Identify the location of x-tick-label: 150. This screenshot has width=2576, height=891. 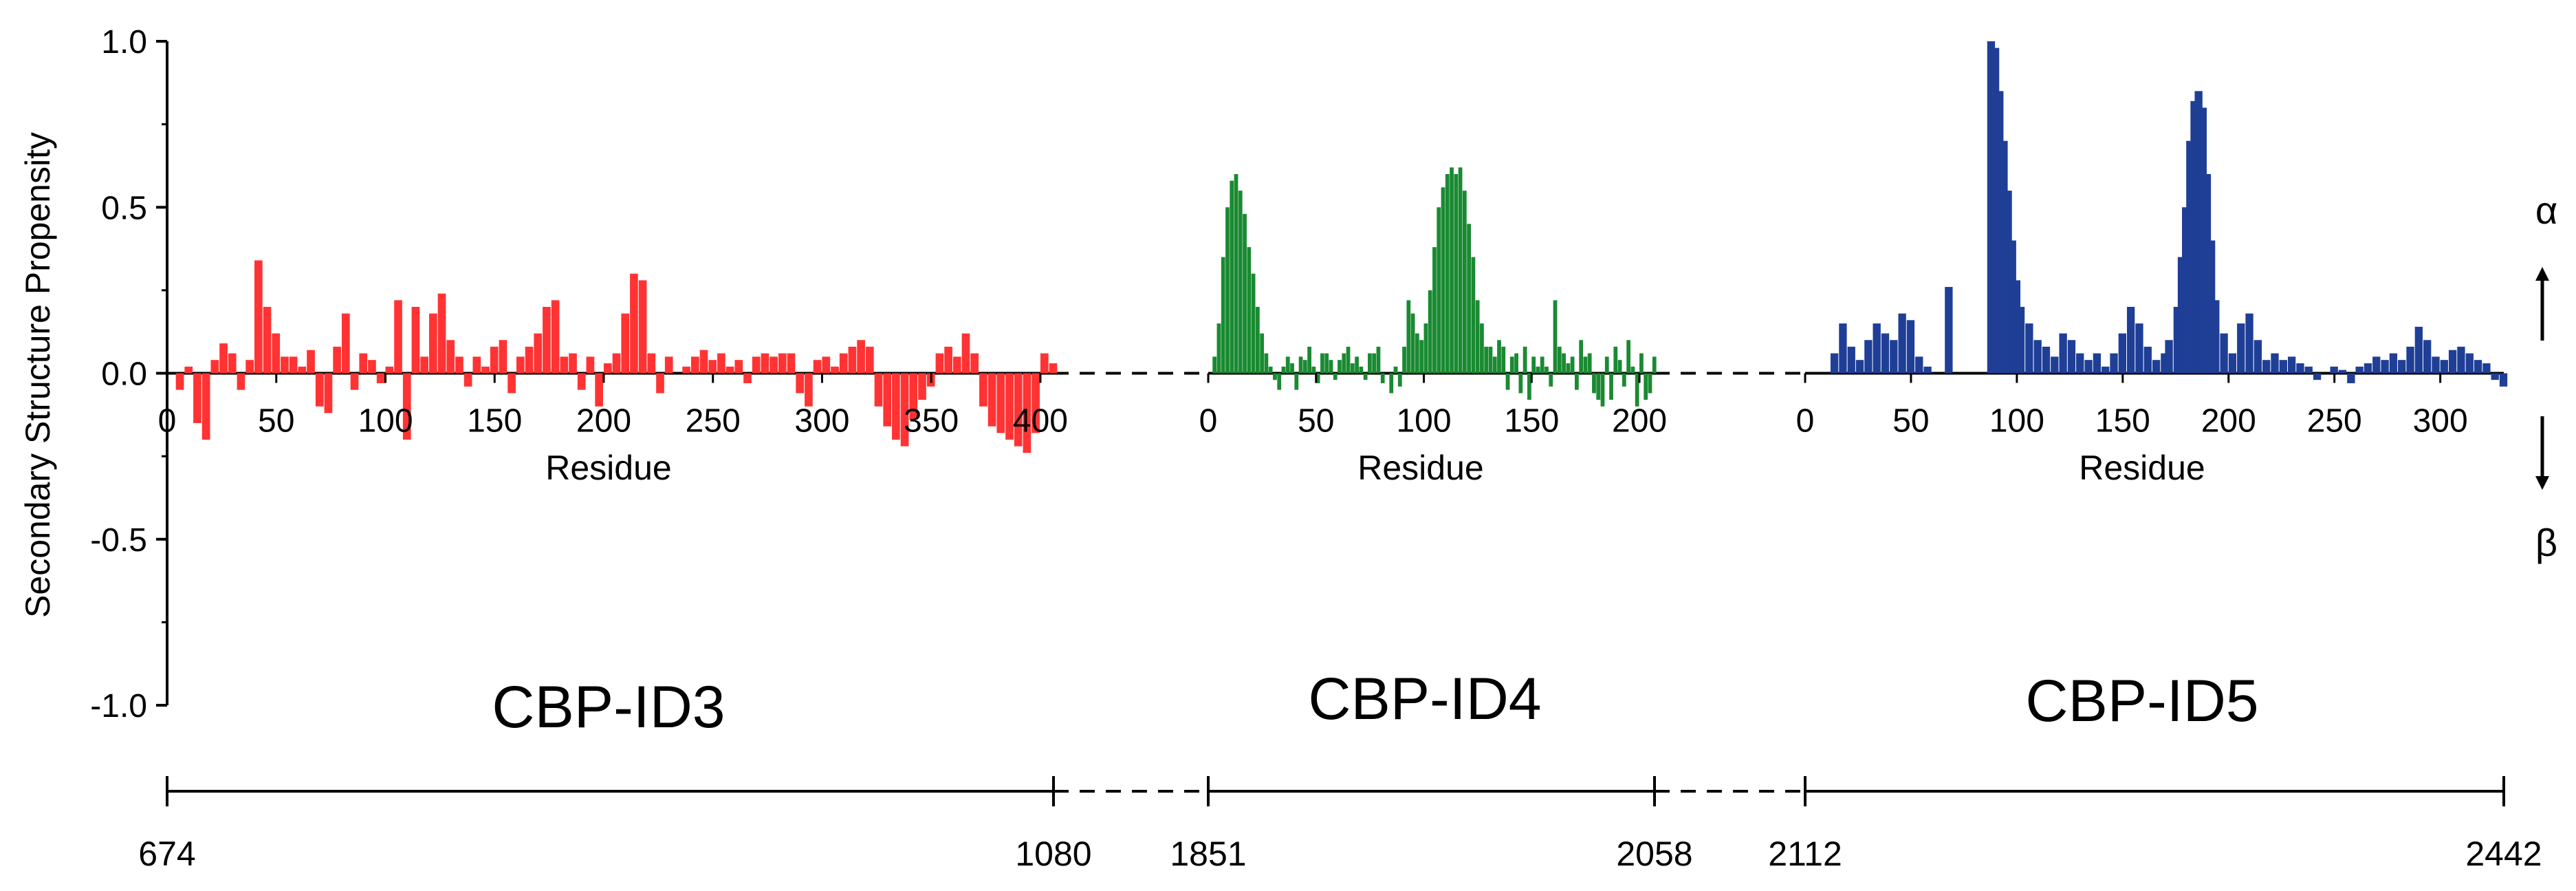
(2122, 421).